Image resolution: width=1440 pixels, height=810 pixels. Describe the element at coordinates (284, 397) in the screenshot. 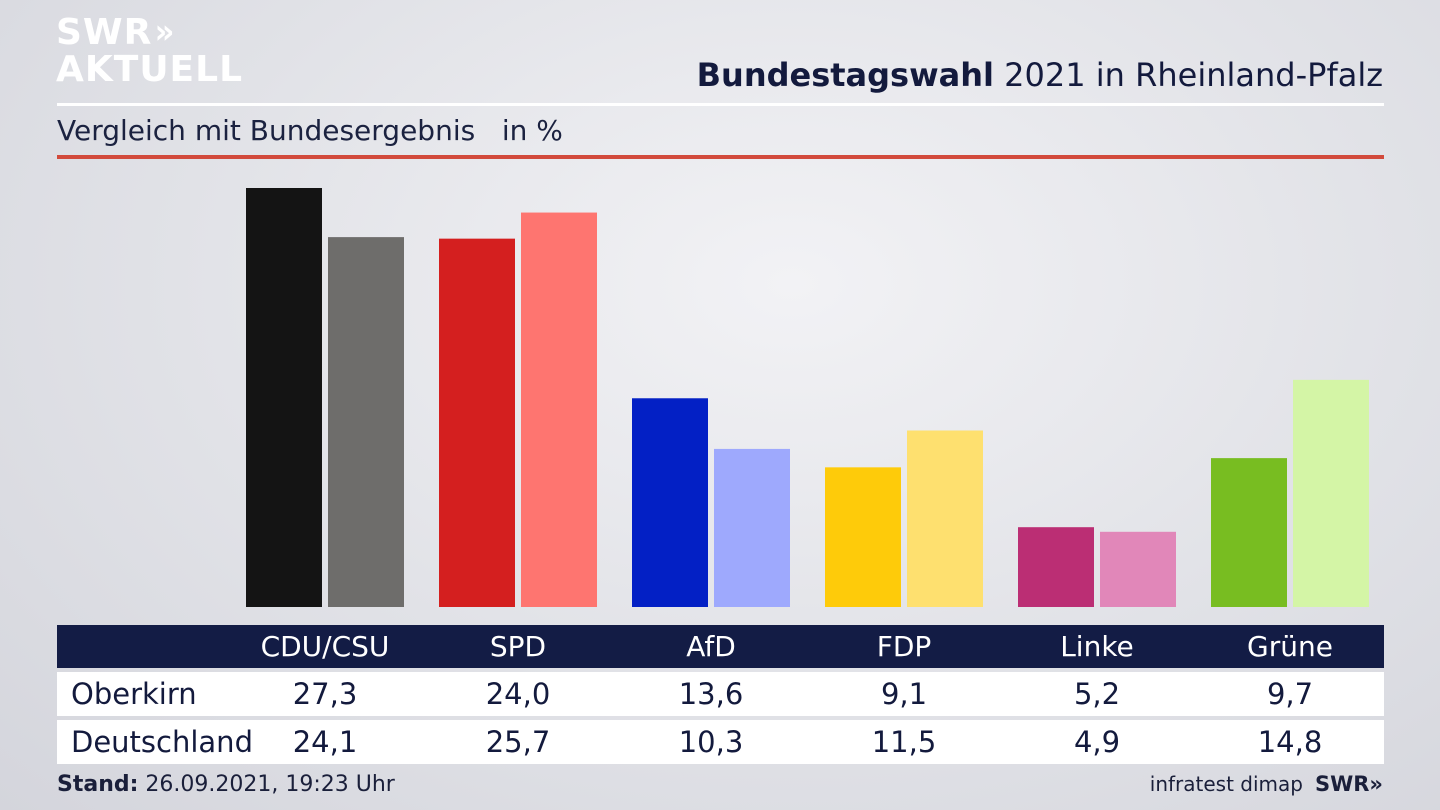

I see `bar-cdu-csu-oberkirn` at that location.